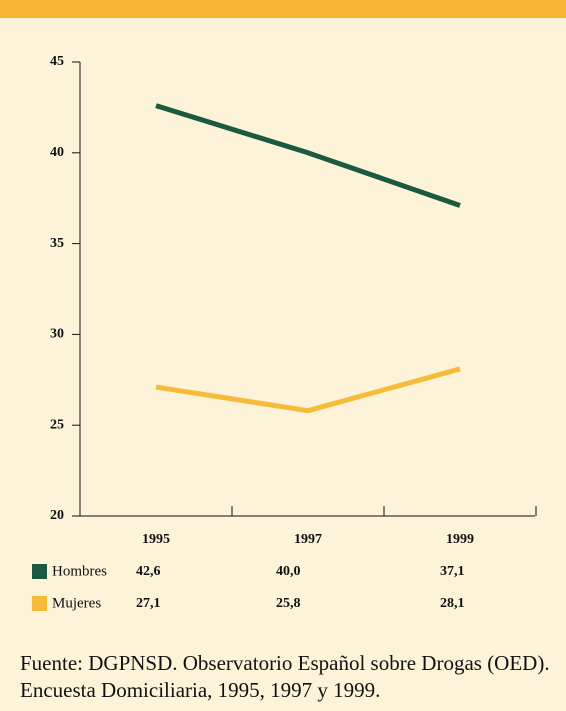  I want to click on x-tick-label: 1999, so click(460, 539).